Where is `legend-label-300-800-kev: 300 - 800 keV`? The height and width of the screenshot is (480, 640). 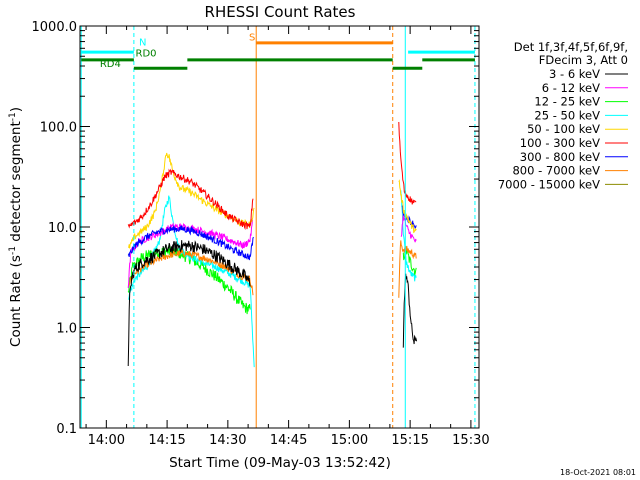
legend-label-300-800-kev: 300 - 800 keV is located at coordinates (560, 157).